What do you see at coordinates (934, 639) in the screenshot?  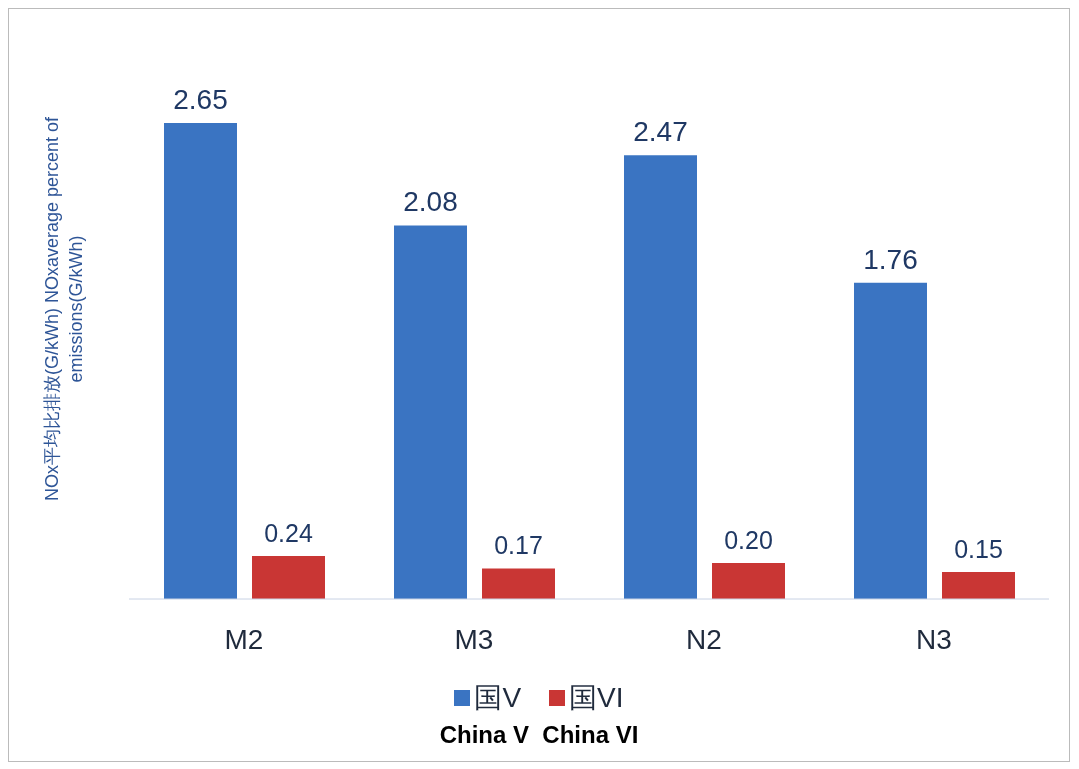 I see `x-tick-label: N3` at bounding box center [934, 639].